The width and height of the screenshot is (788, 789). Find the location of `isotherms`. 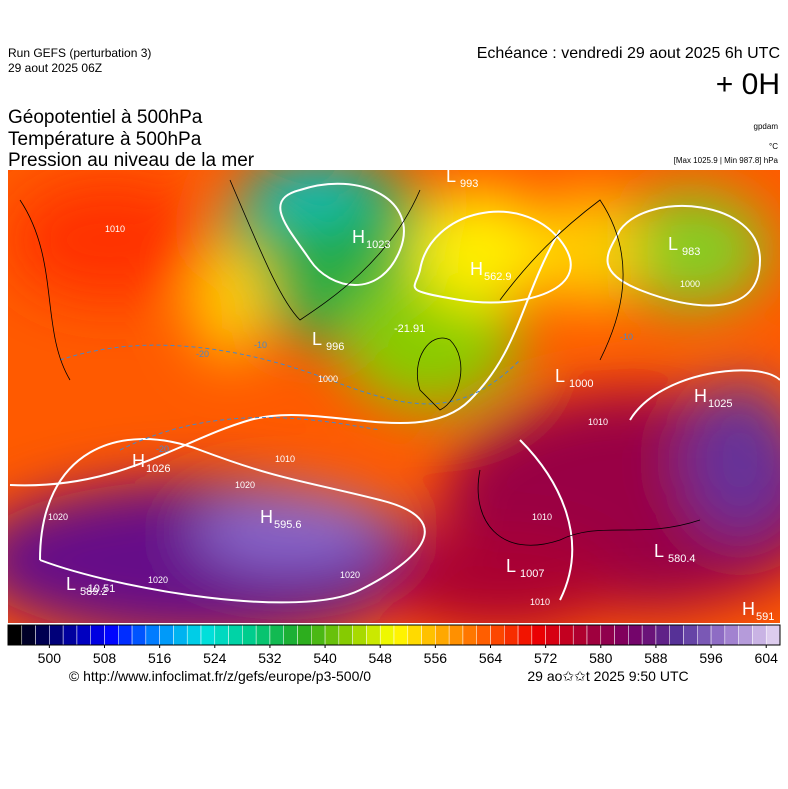

isotherms is located at coordinates (290, 397).